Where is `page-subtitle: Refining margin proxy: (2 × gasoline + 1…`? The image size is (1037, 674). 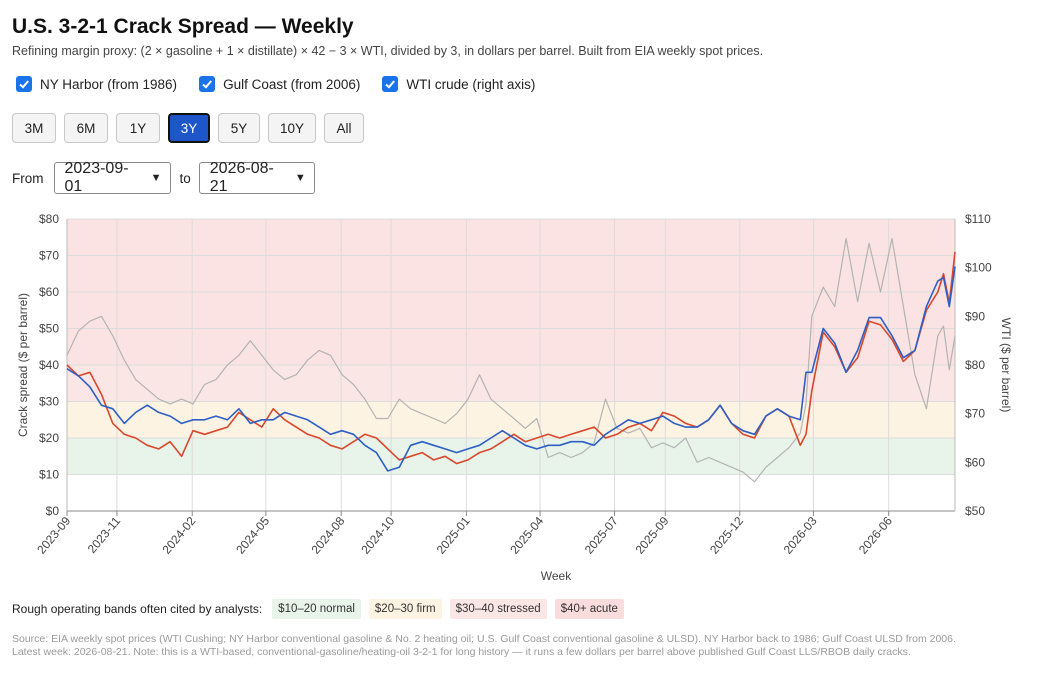
page-subtitle: Refining margin proxy: (2 × gasoline + 1… is located at coordinates (388, 51).